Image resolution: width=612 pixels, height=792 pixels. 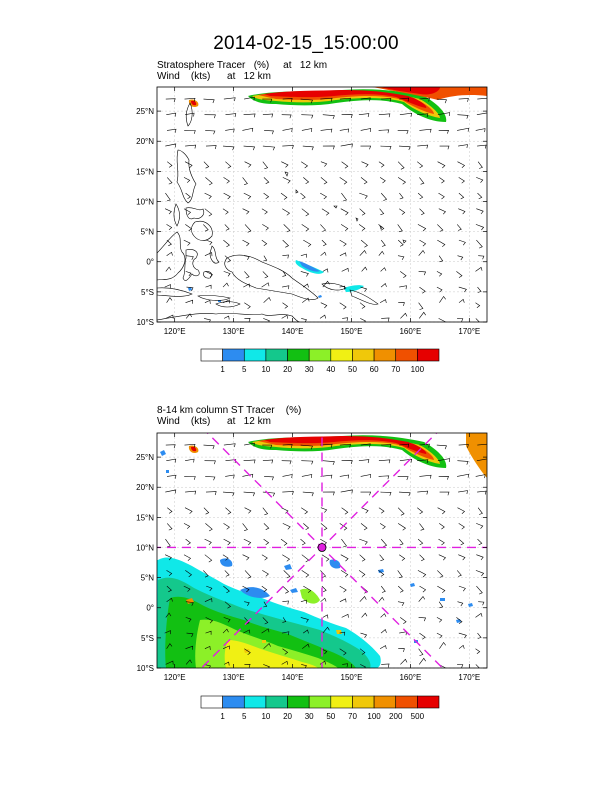 What do you see at coordinates (337, 194) in the screenshot?
I see `tracer-shading` at bounding box center [337, 194].